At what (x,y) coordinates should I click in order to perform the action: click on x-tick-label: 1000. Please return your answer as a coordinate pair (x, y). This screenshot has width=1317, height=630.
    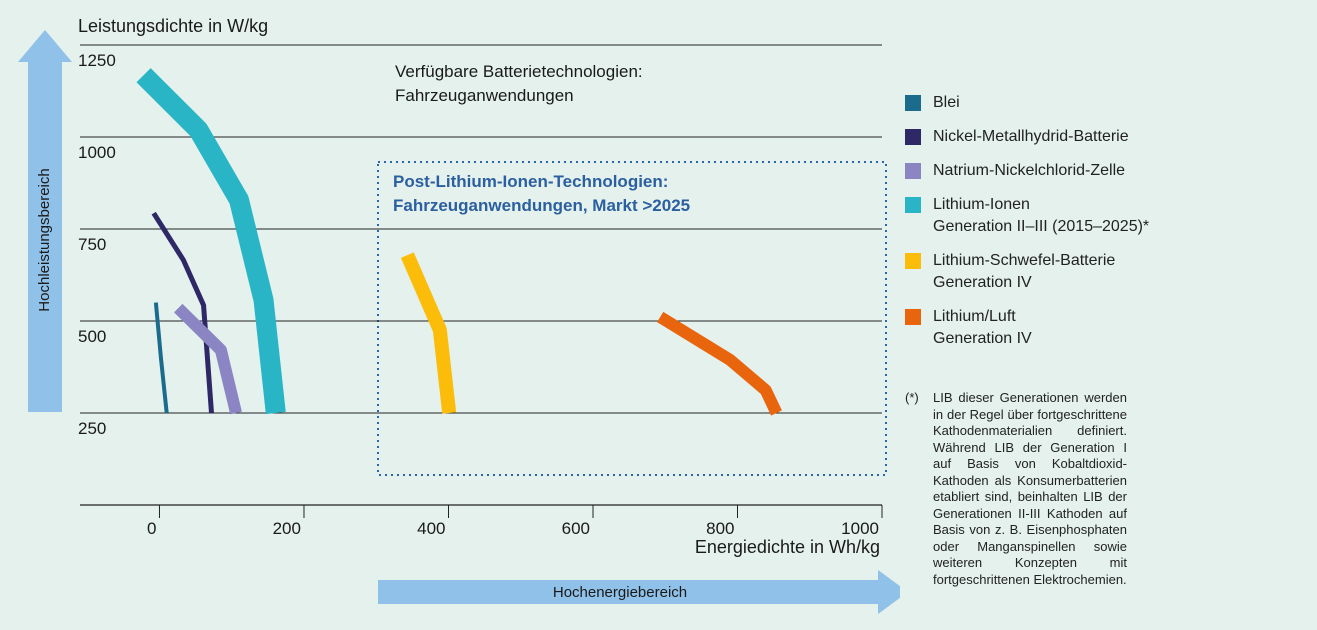
    Looking at the image, I should click on (860, 528).